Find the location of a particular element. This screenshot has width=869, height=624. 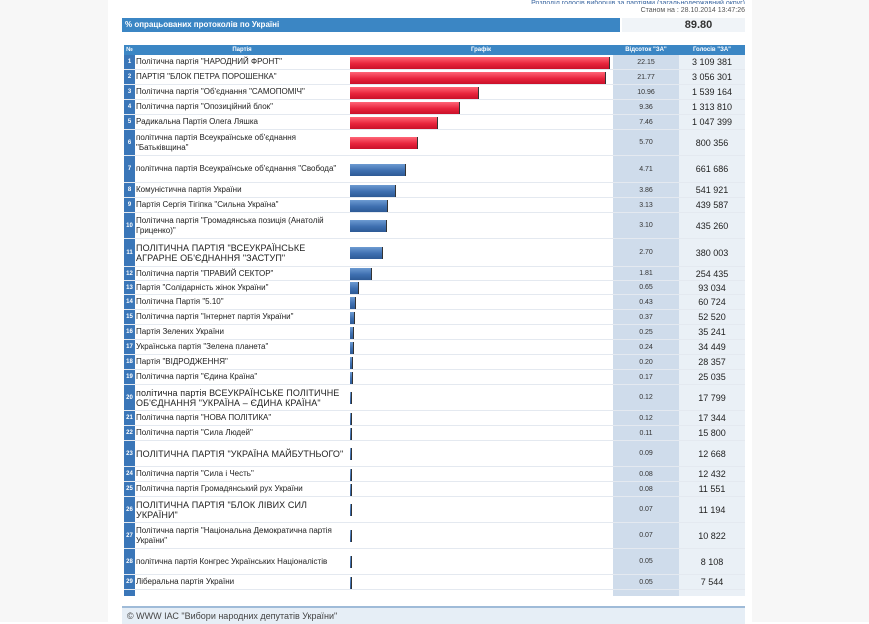

votes-value: 1 539 164 is located at coordinates (712, 92).